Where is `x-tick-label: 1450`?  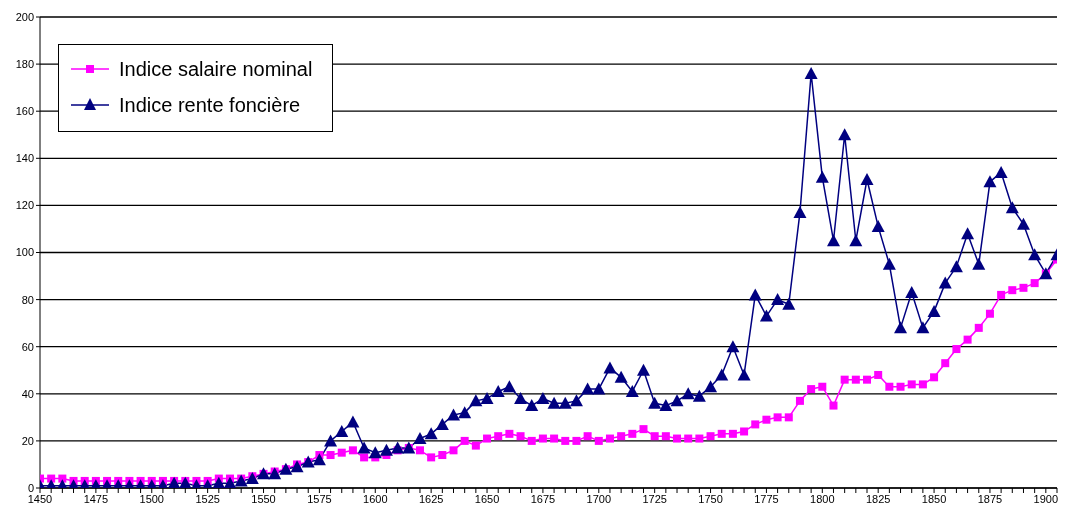 x-tick-label: 1450 is located at coordinates (40, 498).